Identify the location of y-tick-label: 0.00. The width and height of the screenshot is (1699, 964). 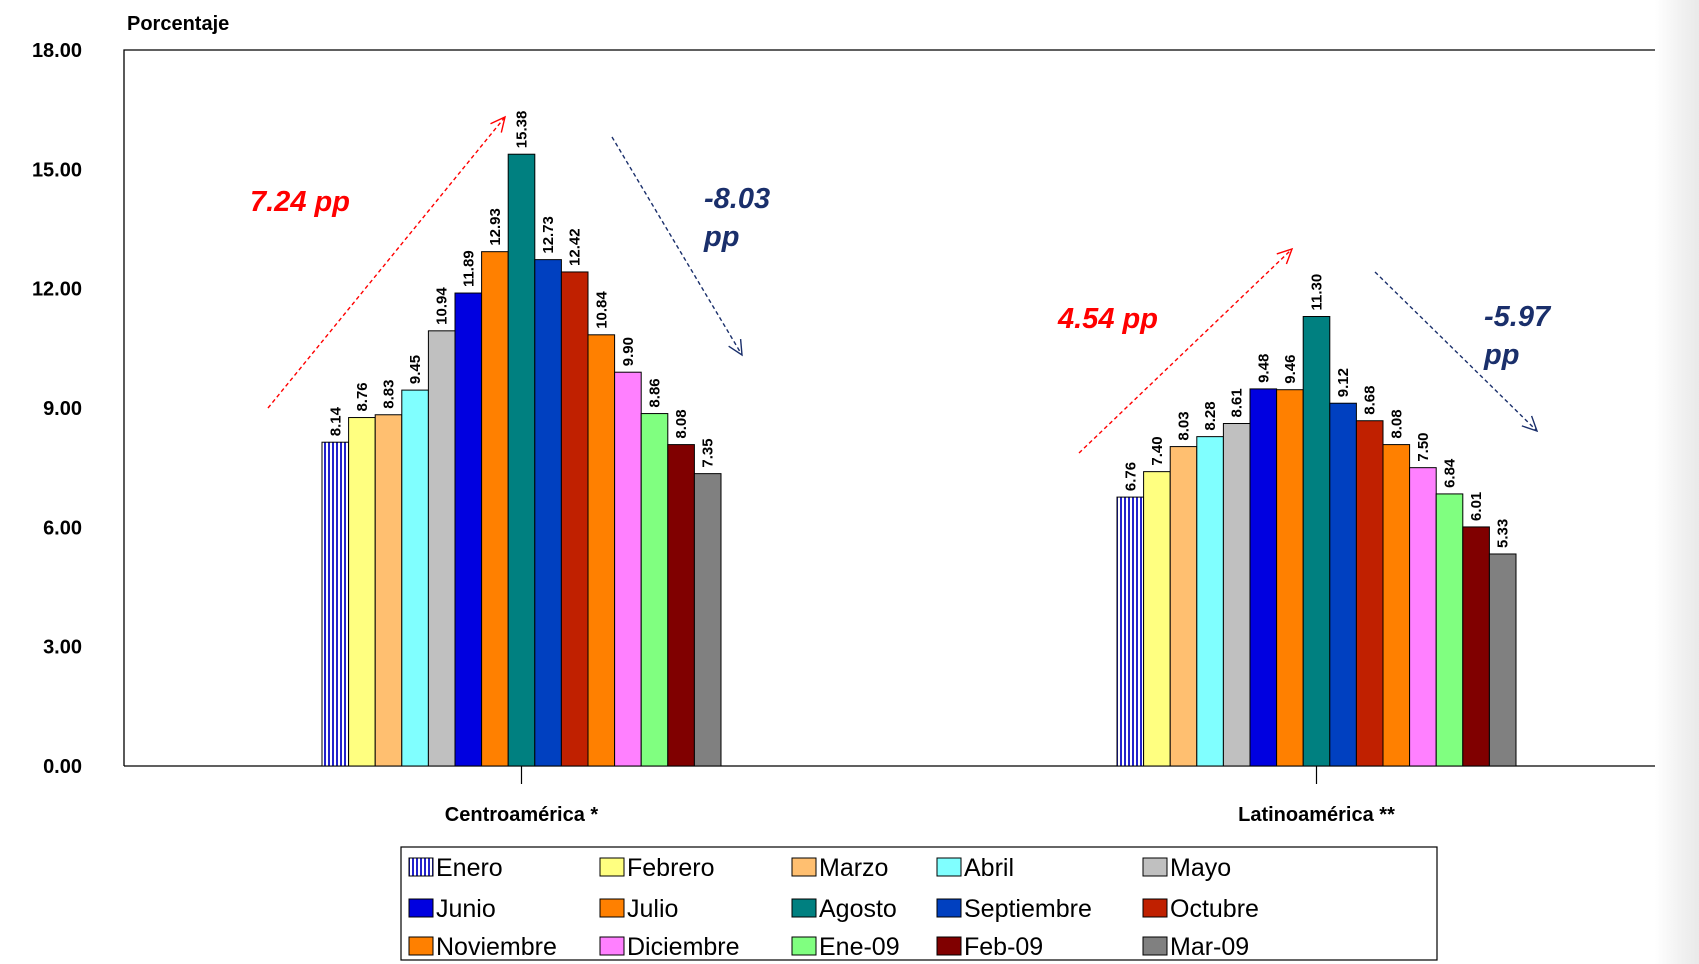
(62, 767).